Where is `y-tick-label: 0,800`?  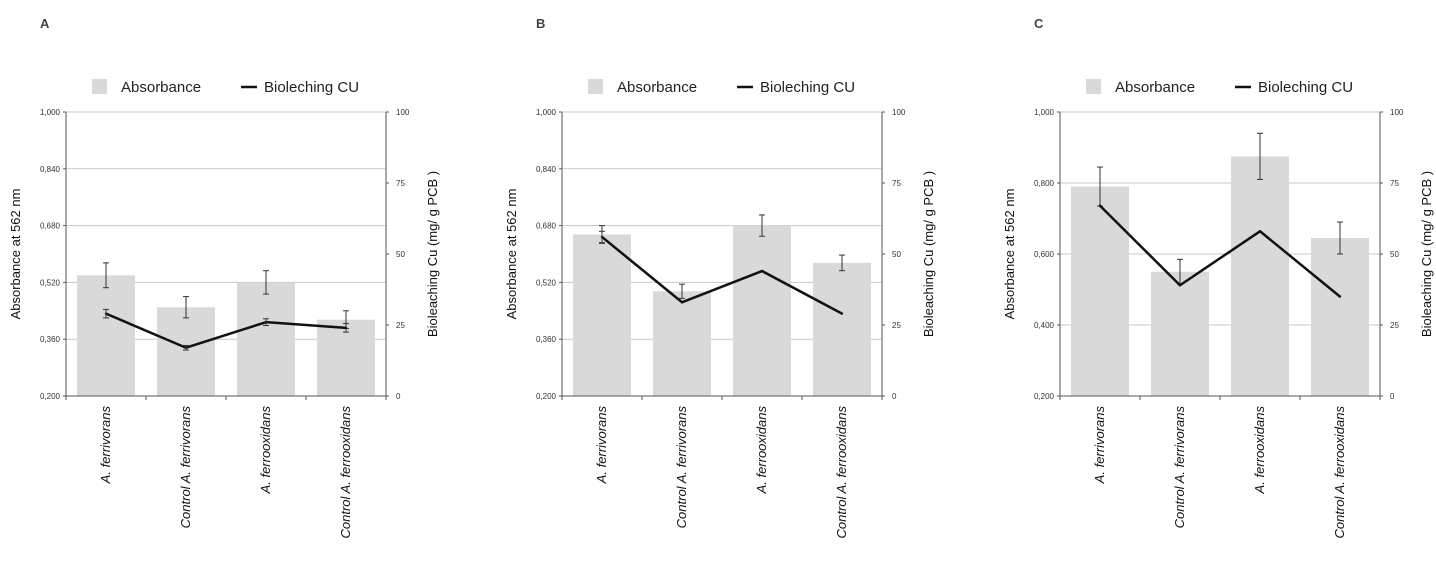
y-tick-label: 0,800 is located at coordinates (1044, 183).